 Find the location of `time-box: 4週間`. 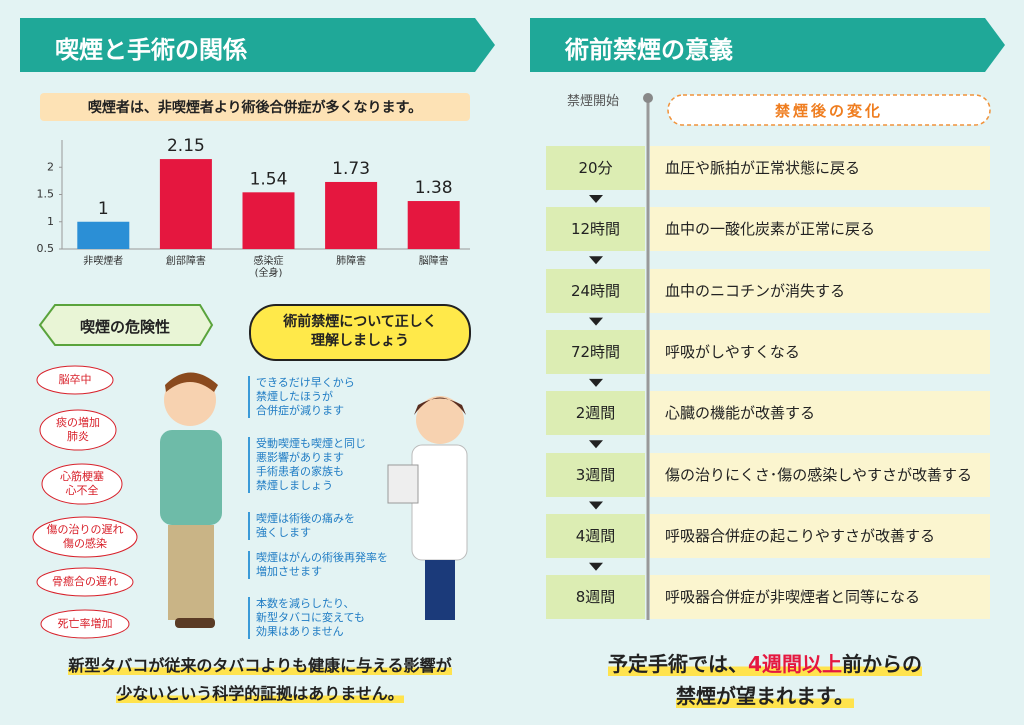

time-box: 4週間 is located at coordinates (595, 535).